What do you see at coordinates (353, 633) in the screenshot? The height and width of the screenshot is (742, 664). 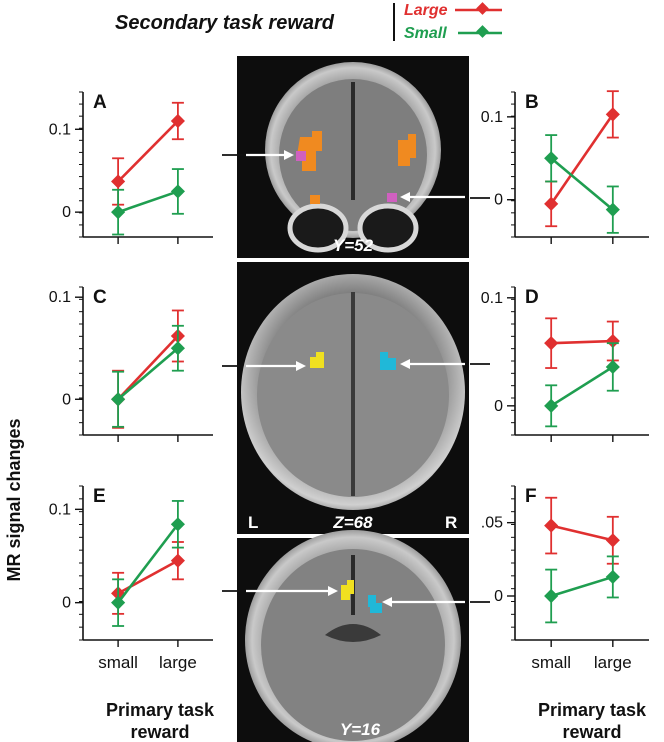 I see `ventricles` at bounding box center [353, 633].